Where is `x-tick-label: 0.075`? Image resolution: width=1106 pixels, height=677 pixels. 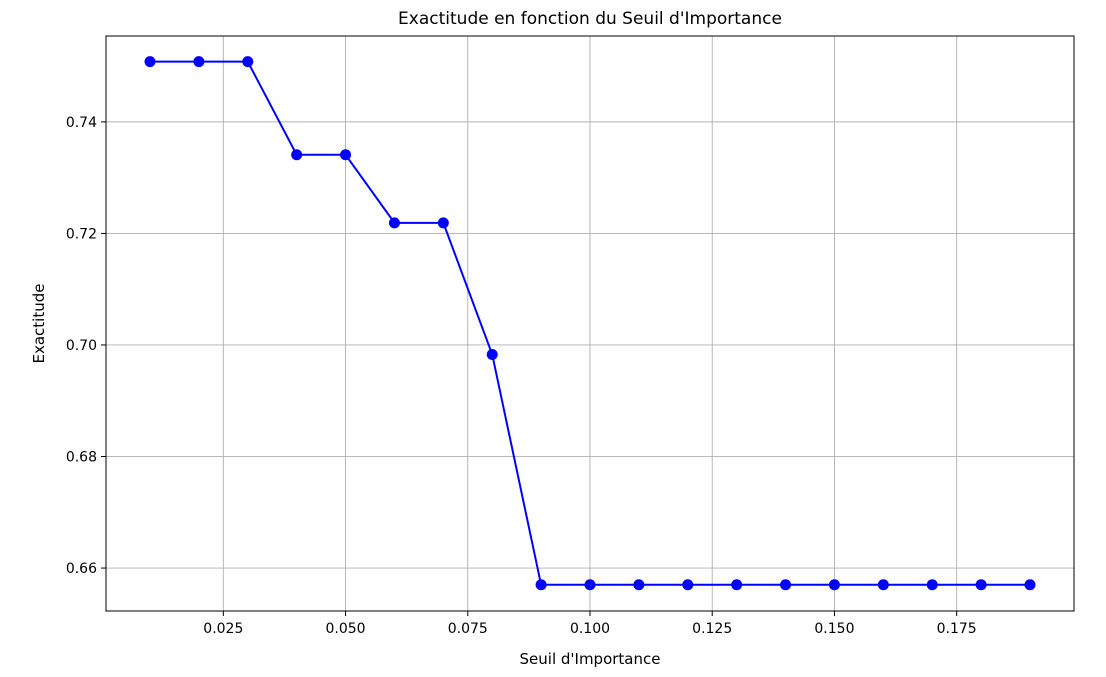
x-tick-label: 0.075 is located at coordinates (468, 629).